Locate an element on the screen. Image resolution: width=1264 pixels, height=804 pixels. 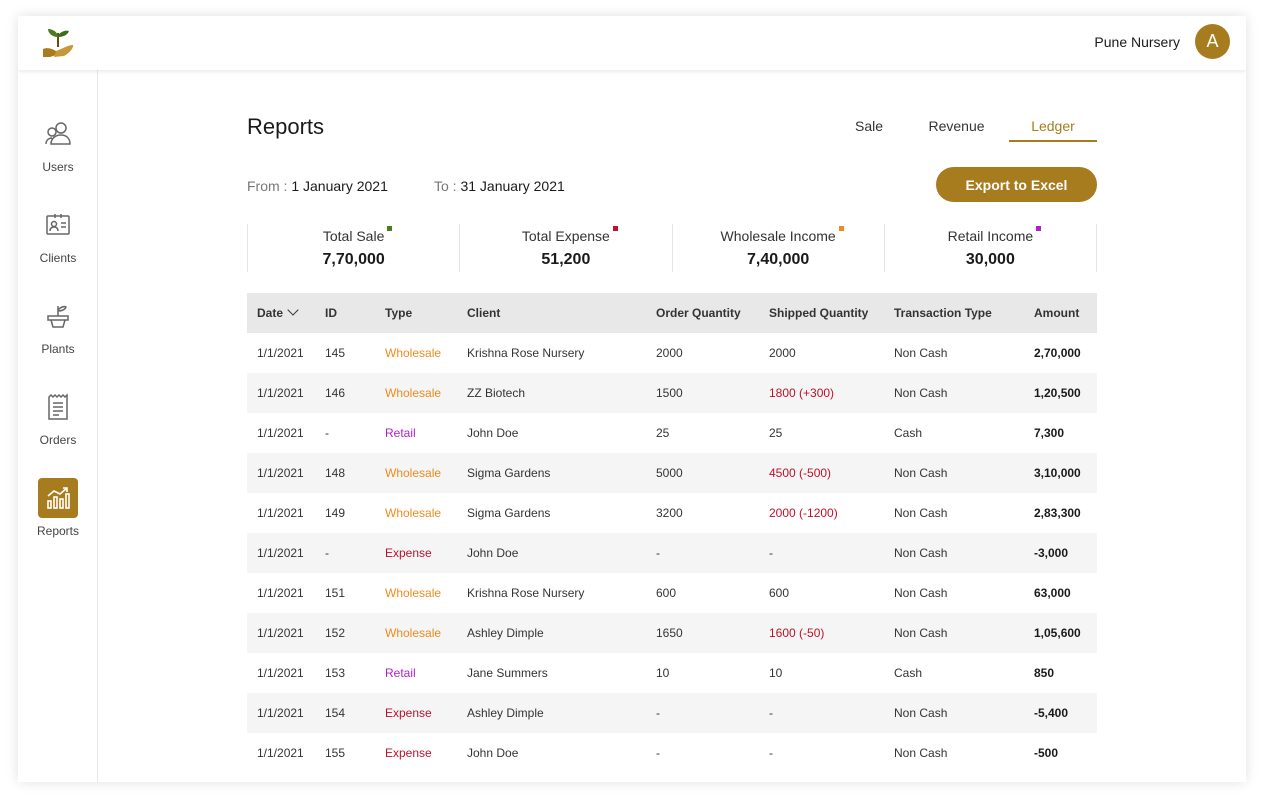
stat-wholesale-income: Wholesale Income 7,40,000 is located at coordinates (777, 248).